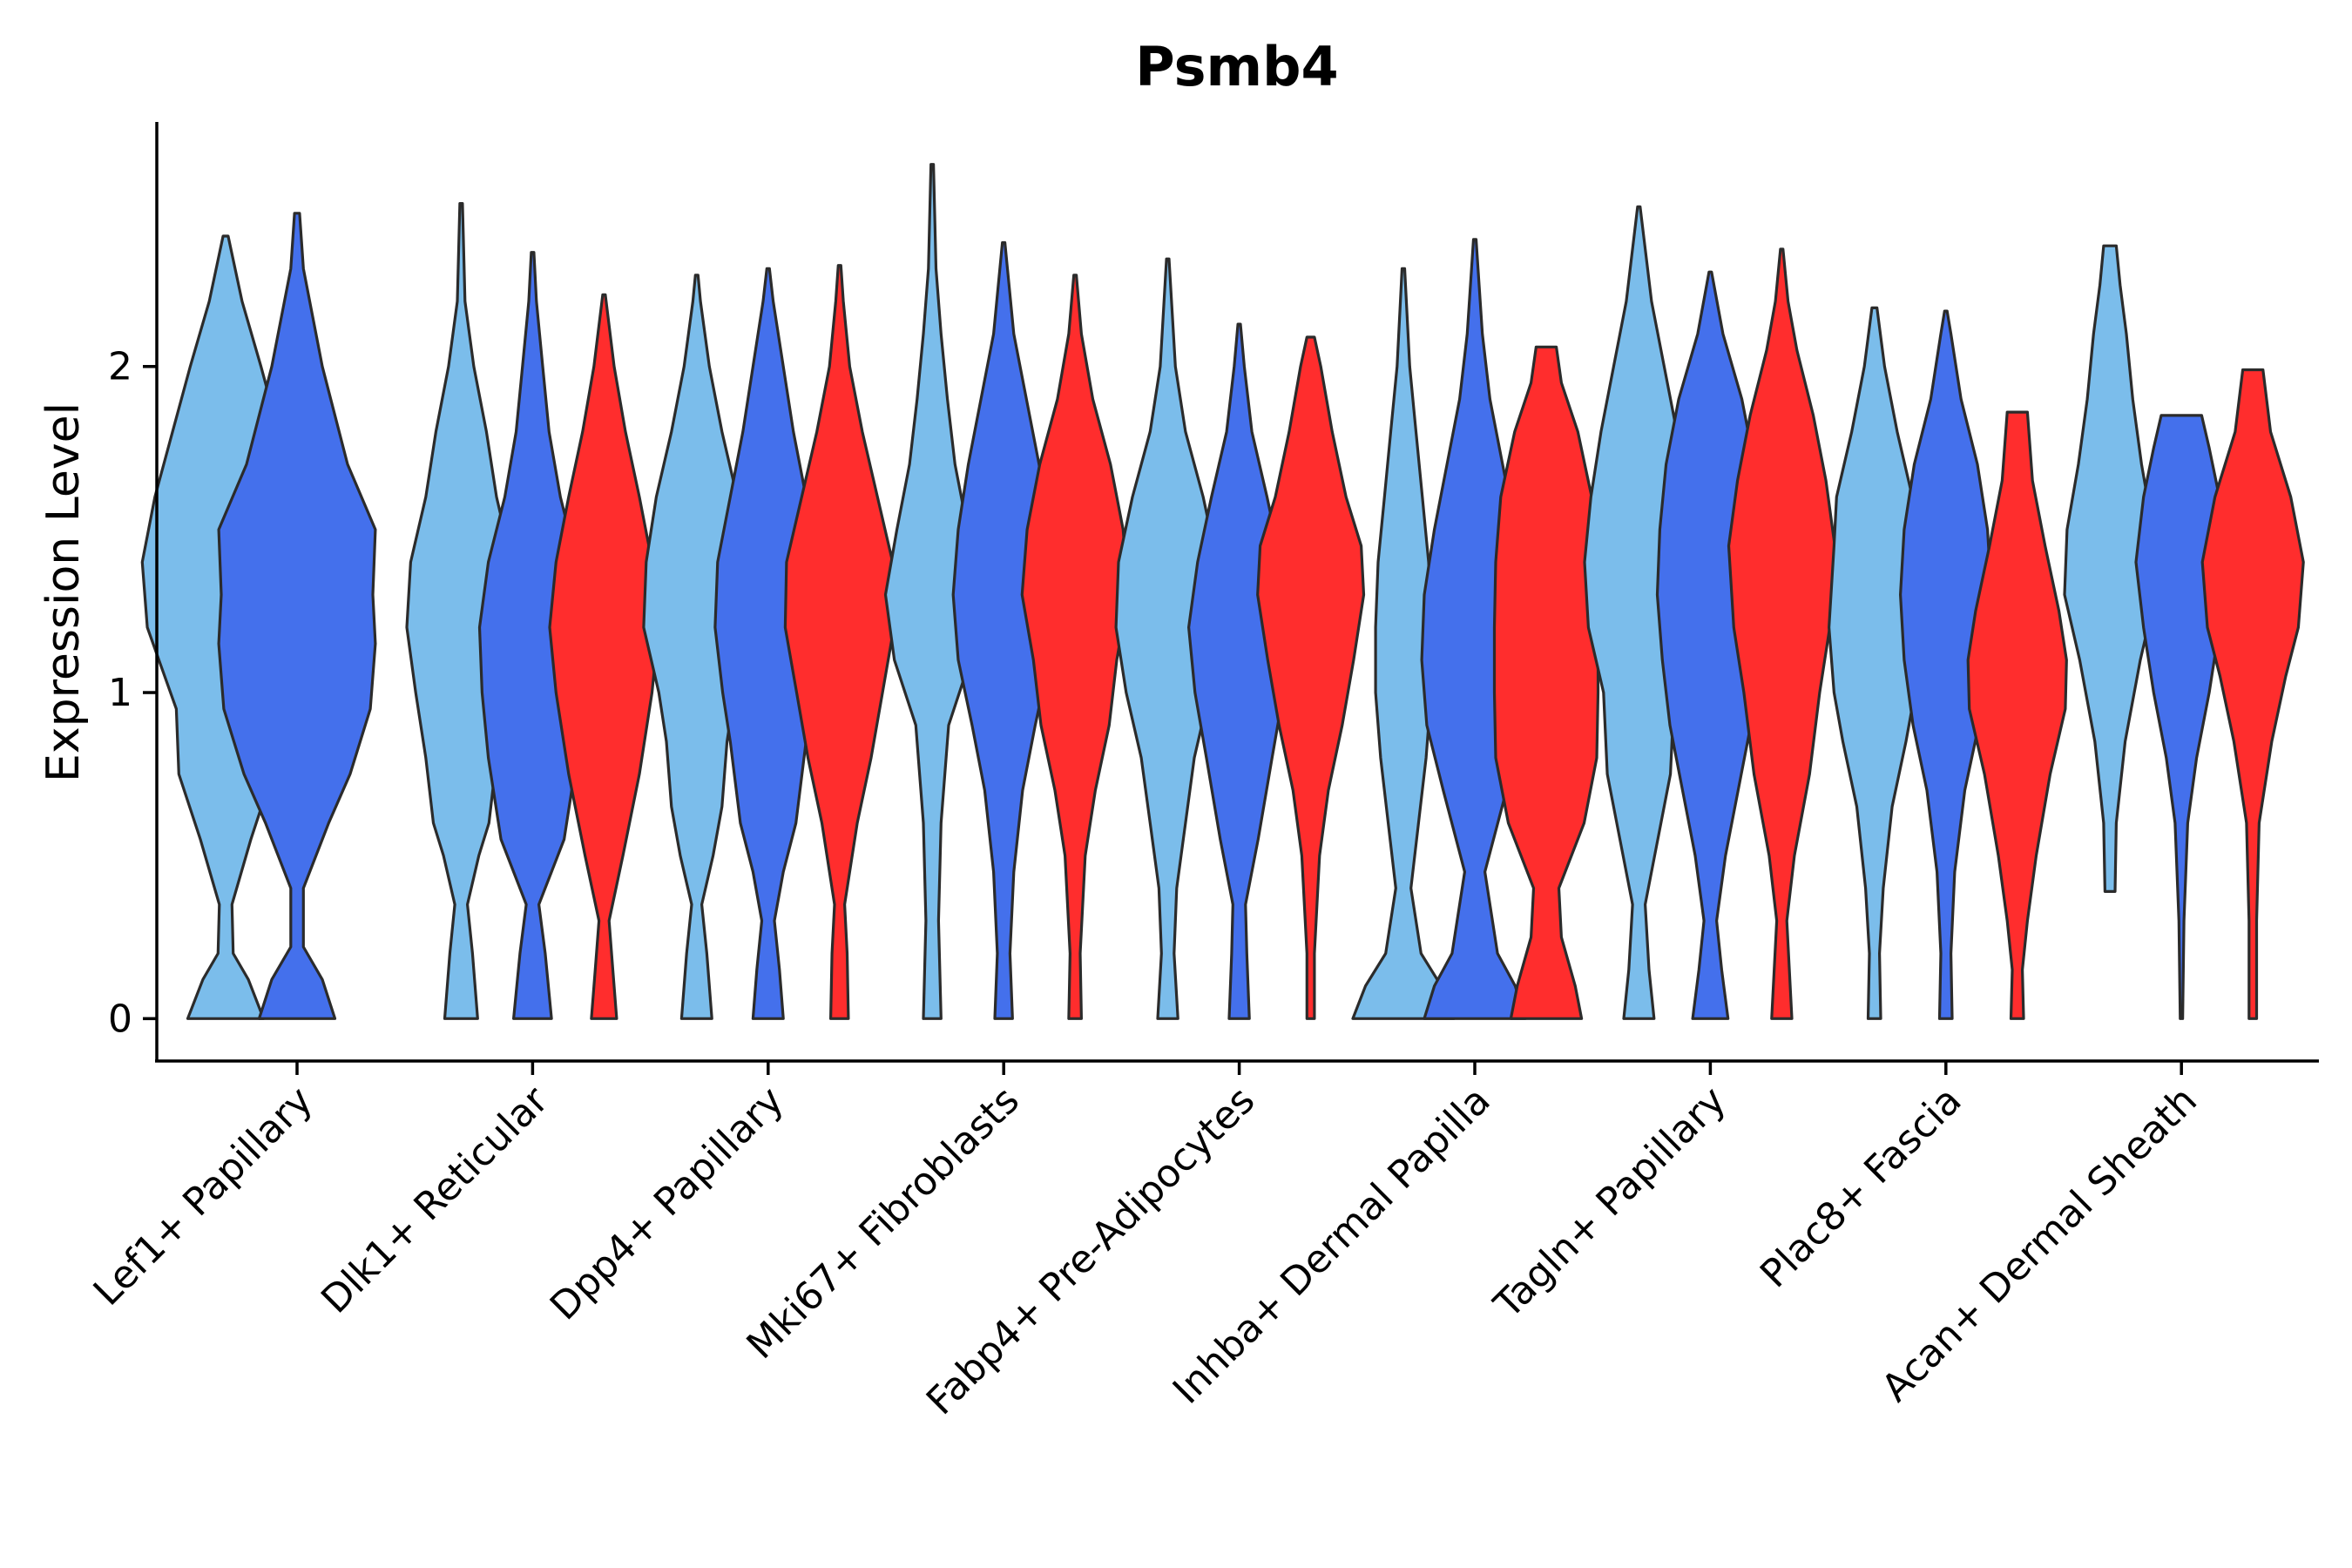  I want to click on x-tick-label: Tagln+ Papillary, so click(1609, 1203).